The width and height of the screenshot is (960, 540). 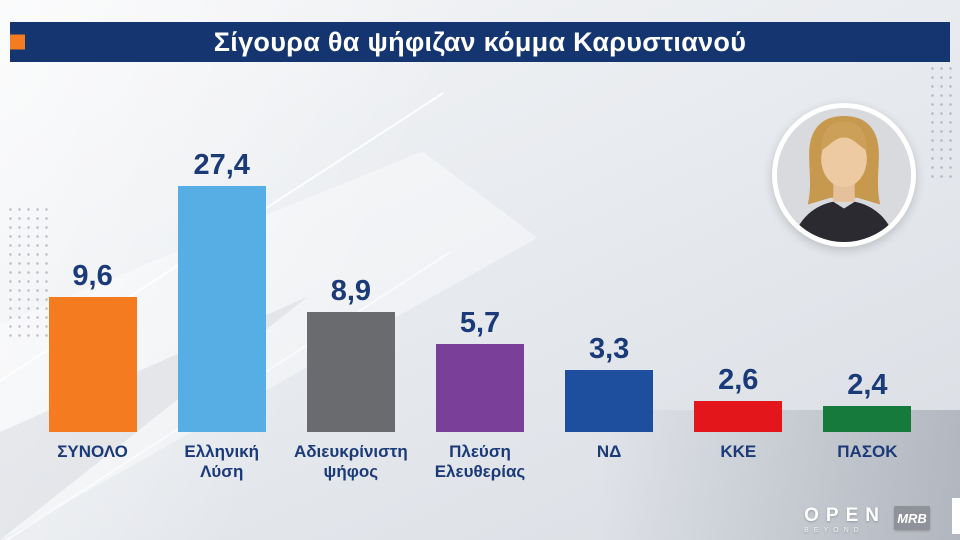 What do you see at coordinates (609, 401) in the screenshot?
I see `bar-nd` at bounding box center [609, 401].